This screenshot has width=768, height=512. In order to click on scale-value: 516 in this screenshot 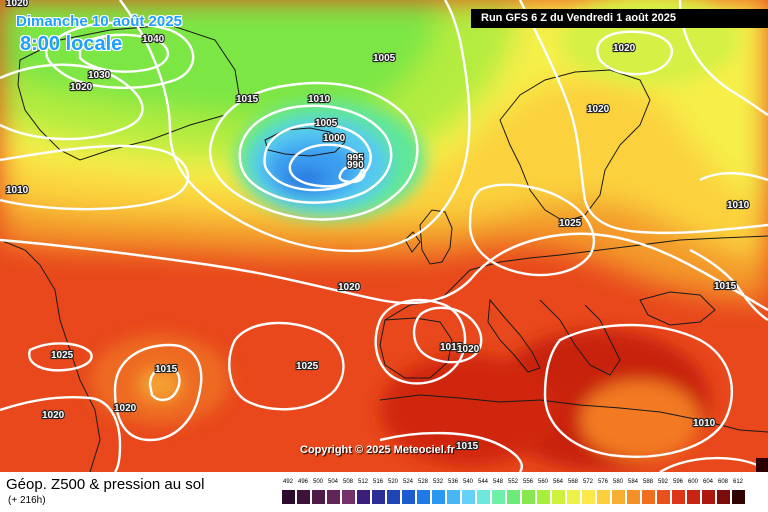, I will do `click(377, 482)`.